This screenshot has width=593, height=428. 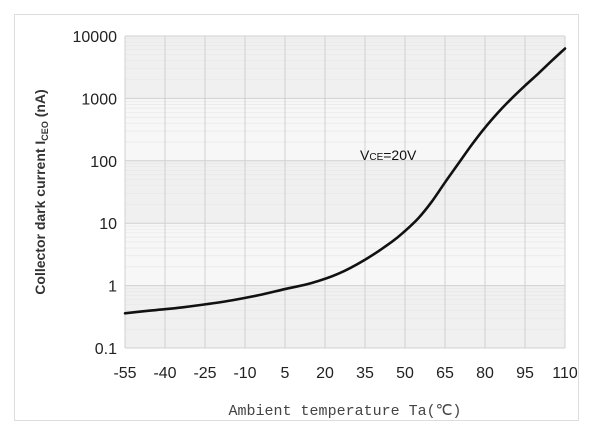 What do you see at coordinates (40, 218) in the screenshot?
I see `y-axis-title-main: Collector dark current I` at bounding box center [40, 218].